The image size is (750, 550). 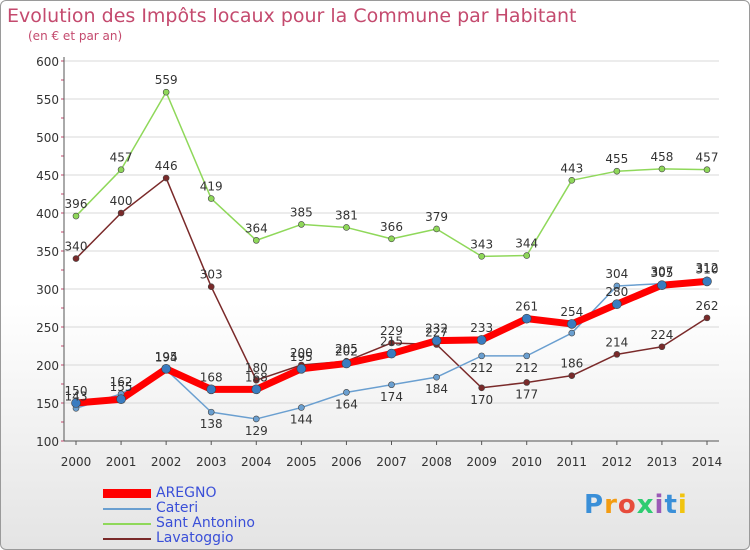 What do you see at coordinates (47, 442) in the screenshot?
I see `y-tick-label: 100` at bounding box center [47, 442].